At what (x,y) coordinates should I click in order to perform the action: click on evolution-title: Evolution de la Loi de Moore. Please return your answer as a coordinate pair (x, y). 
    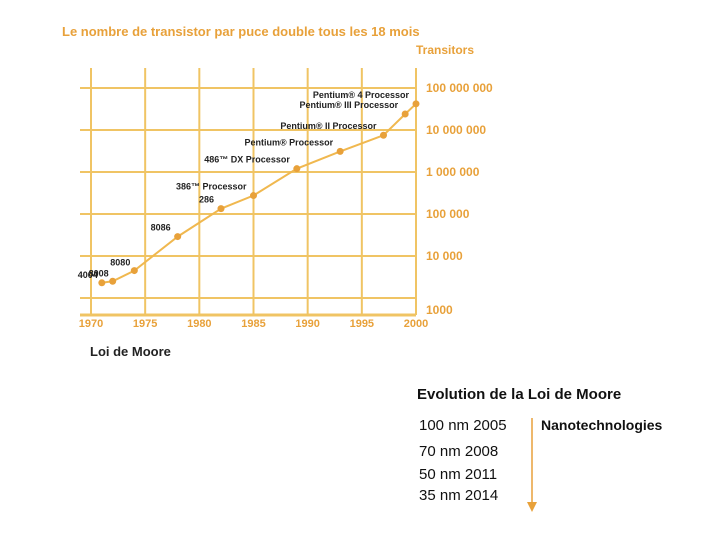
    Looking at the image, I should click on (519, 394).